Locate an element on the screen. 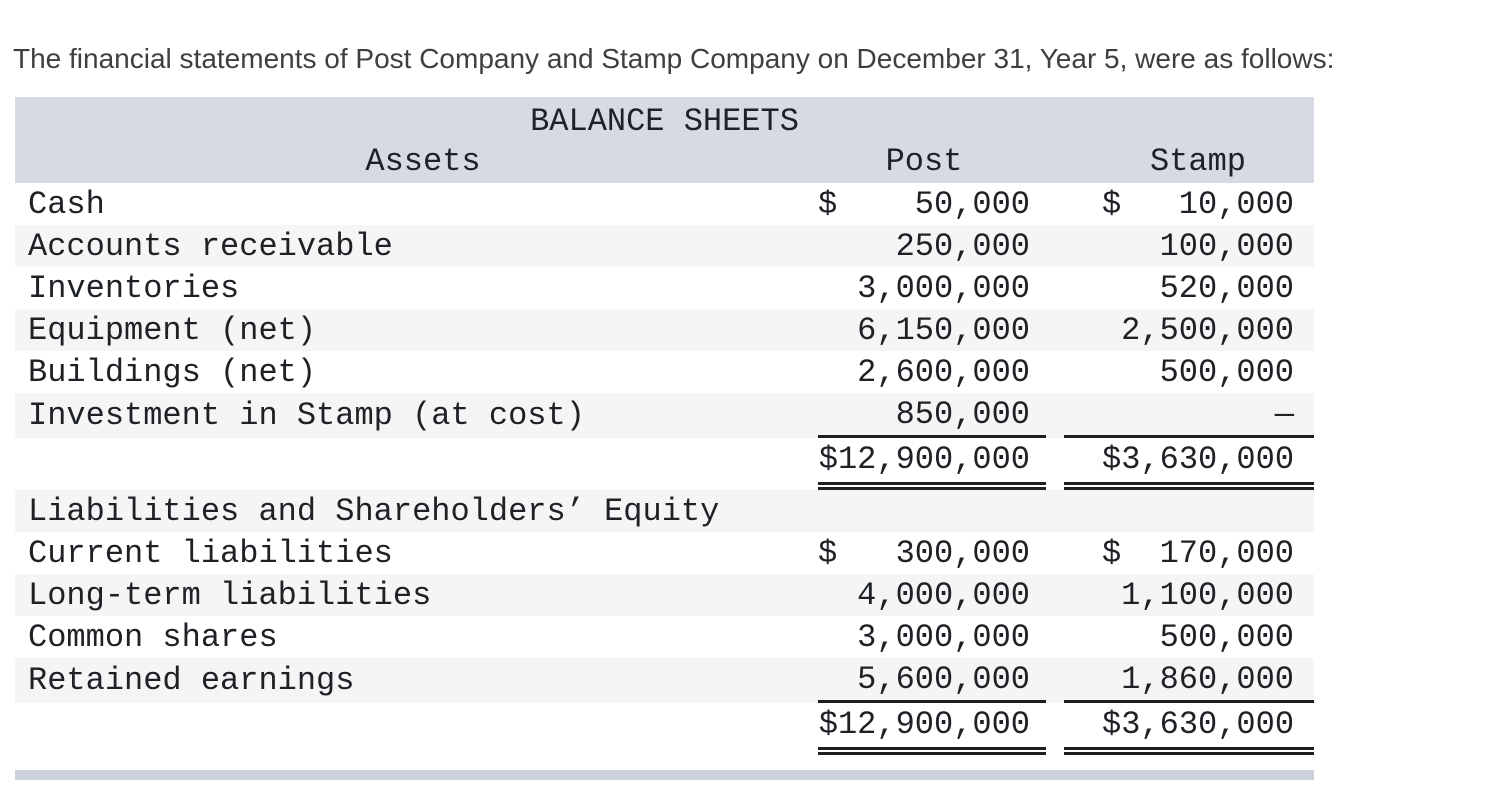 The image size is (1510, 804). stamp-amount-cell: $ 170,000 is located at coordinates (1189, 553).